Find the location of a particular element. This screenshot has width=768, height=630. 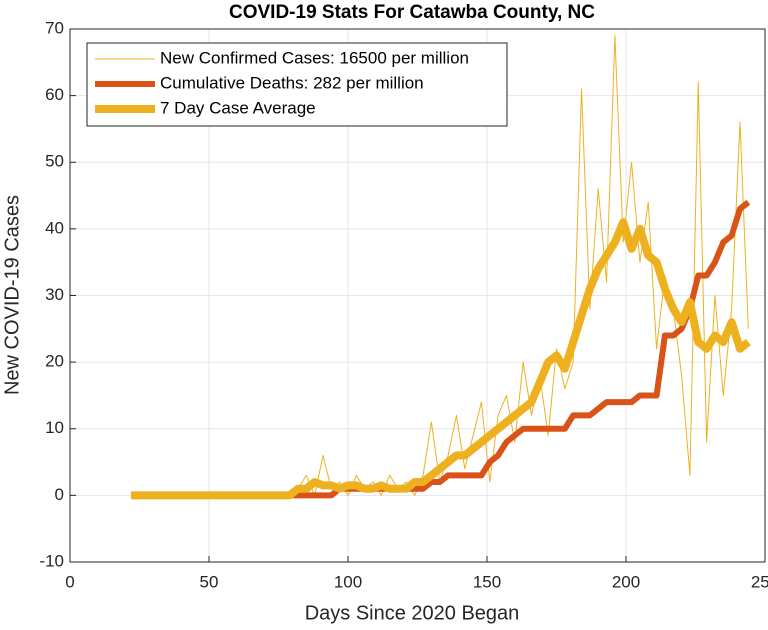

x-tick-label: 100 is located at coordinates (348, 581).